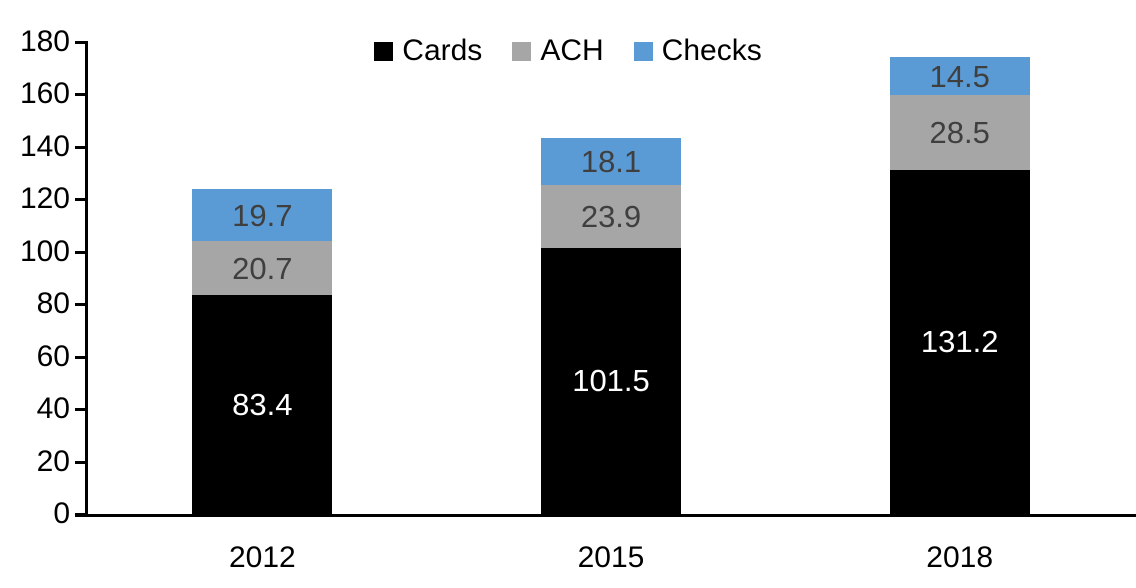 This screenshot has height=588, width=1136. I want to click on value-label-2015-ach: 23.9, so click(611, 216).